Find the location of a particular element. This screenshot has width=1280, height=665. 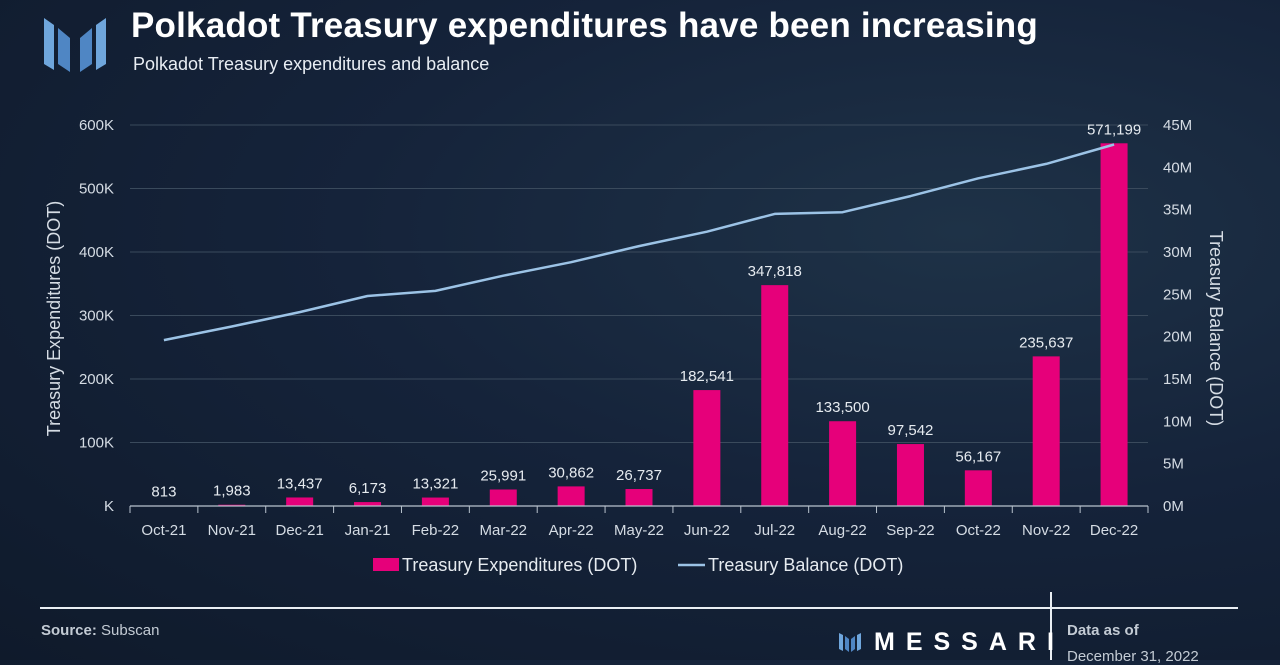

bar-data-label: 25,991 is located at coordinates (503, 475).